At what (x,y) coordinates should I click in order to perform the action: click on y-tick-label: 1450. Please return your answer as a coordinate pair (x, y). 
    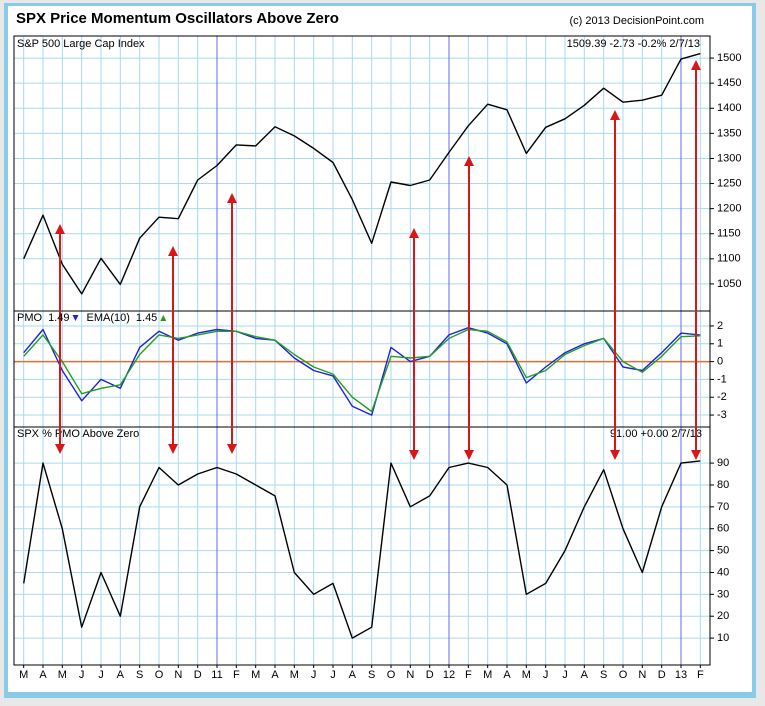
    Looking at the image, I should click on (729, 83).